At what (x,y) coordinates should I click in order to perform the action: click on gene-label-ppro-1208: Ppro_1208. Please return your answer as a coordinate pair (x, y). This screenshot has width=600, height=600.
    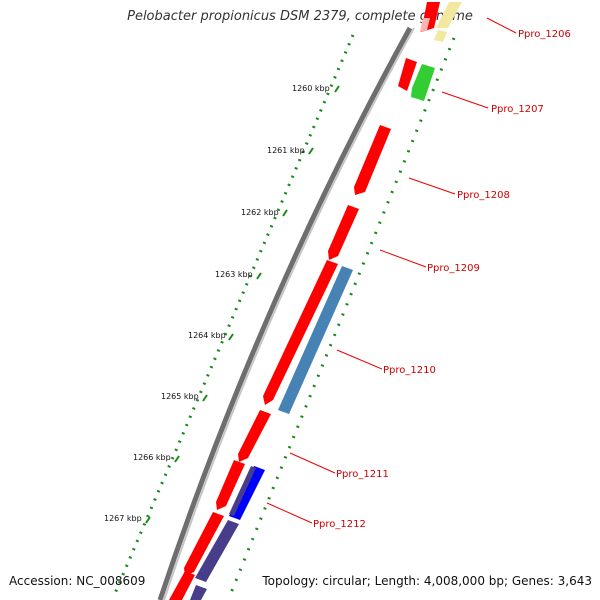
    Looking at the image, I should click on (483, 195).